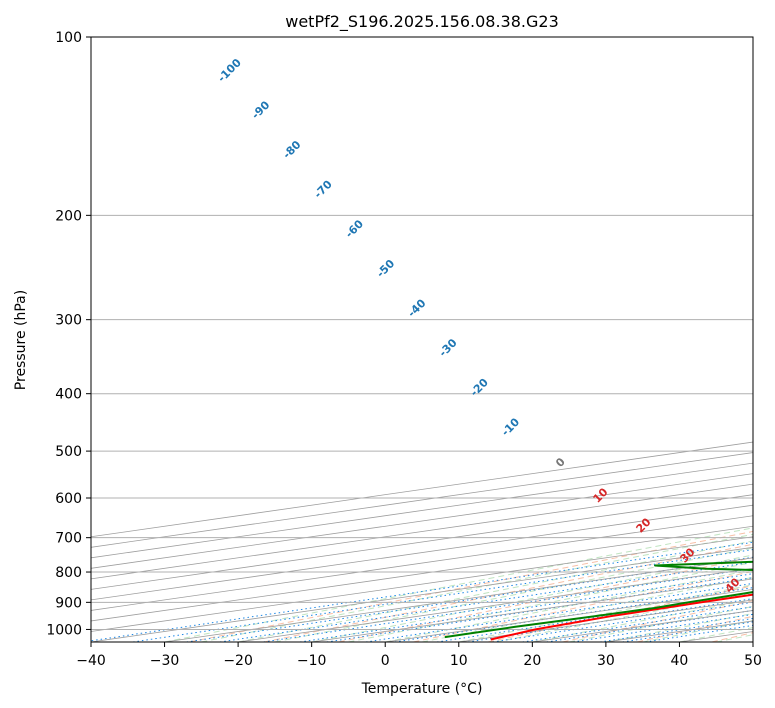  Describe the element at coordinates (91, 661) in the screenshot. I see `x-tick-label: −40` at that location.